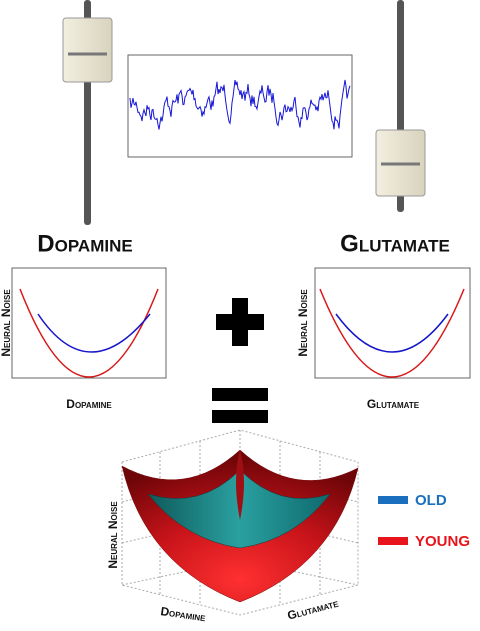  I want to click on panel-title: Glutamate, so click(395, 243).